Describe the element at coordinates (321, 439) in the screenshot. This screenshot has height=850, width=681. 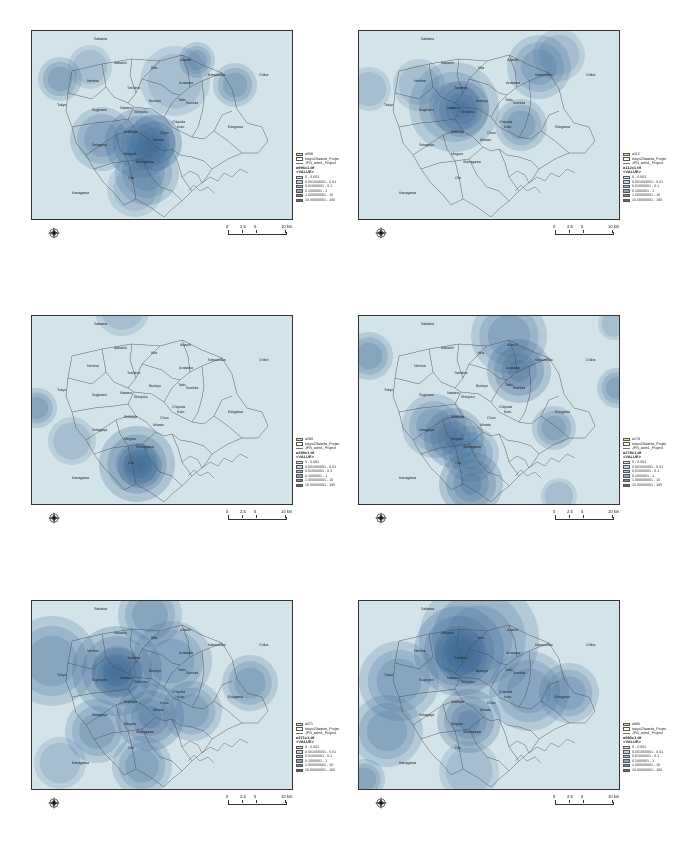
I see `legend-point-layer: a289` at that location.